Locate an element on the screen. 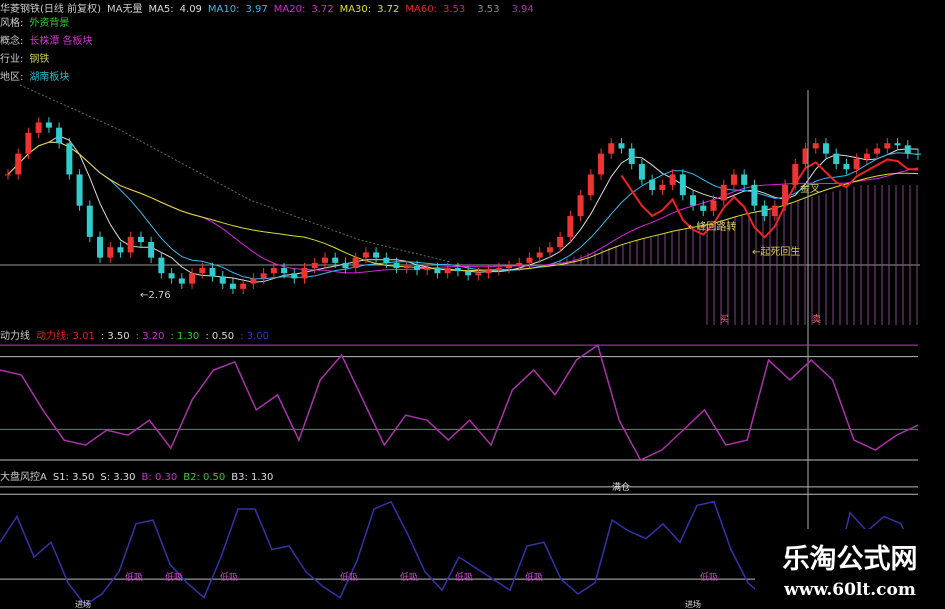  indicator-value: B: 0.30 is located at coordinates (159, 477).